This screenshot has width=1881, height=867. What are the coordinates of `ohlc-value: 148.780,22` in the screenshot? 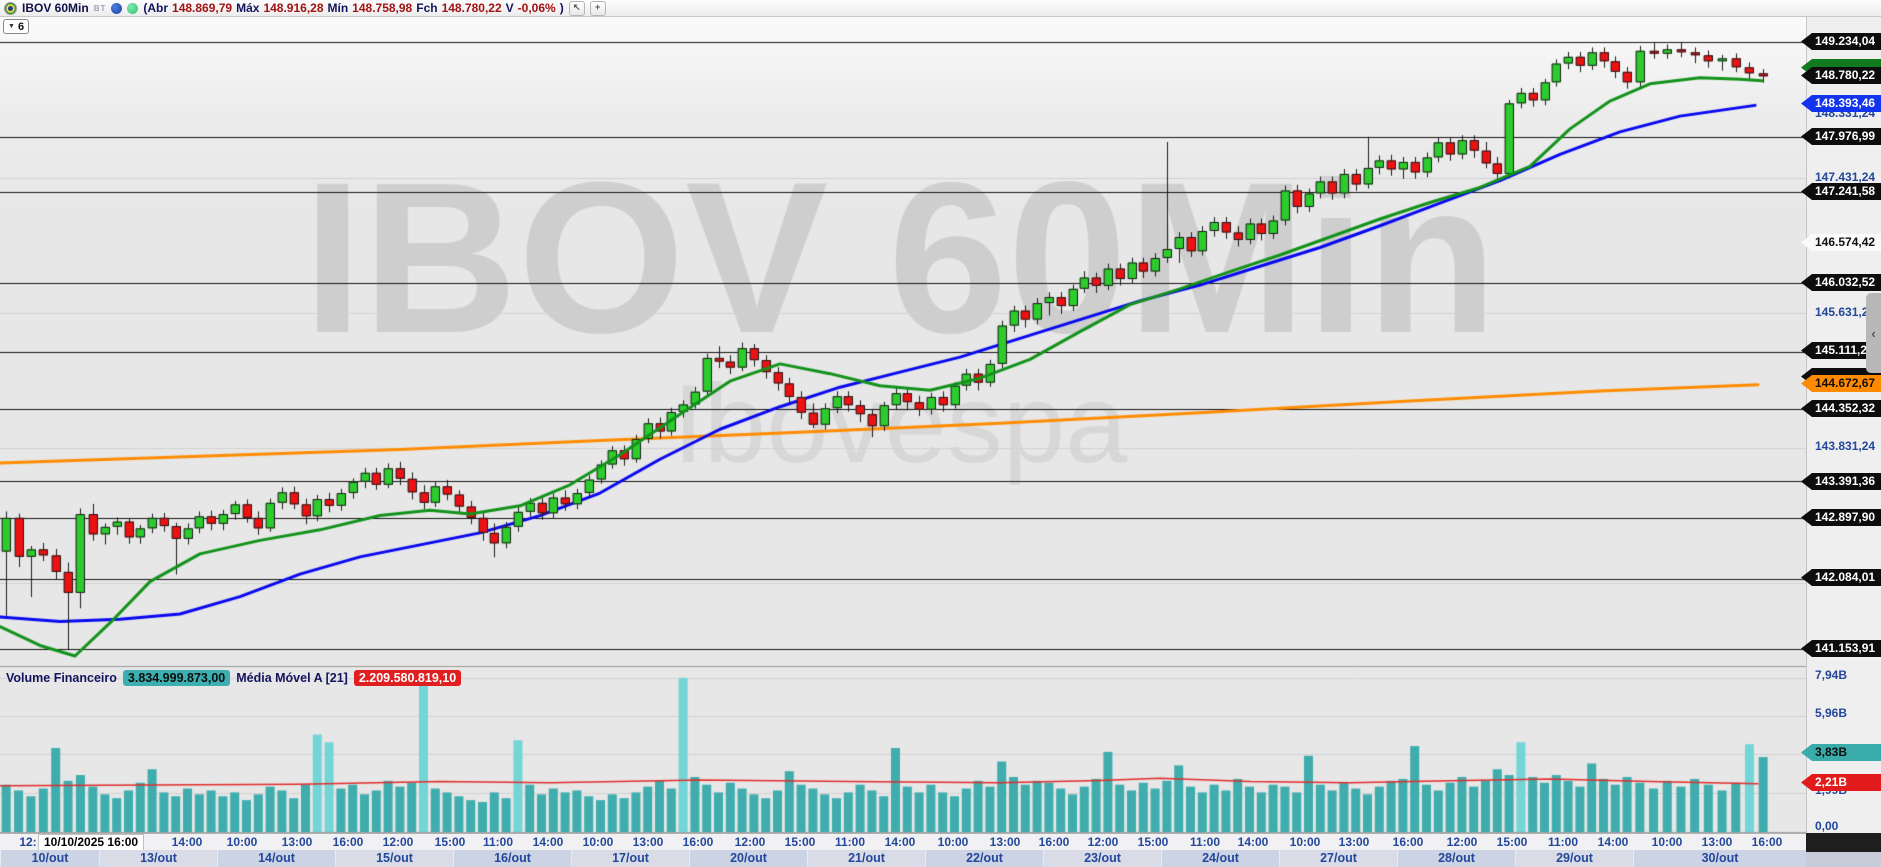 It's located at (471, 8).